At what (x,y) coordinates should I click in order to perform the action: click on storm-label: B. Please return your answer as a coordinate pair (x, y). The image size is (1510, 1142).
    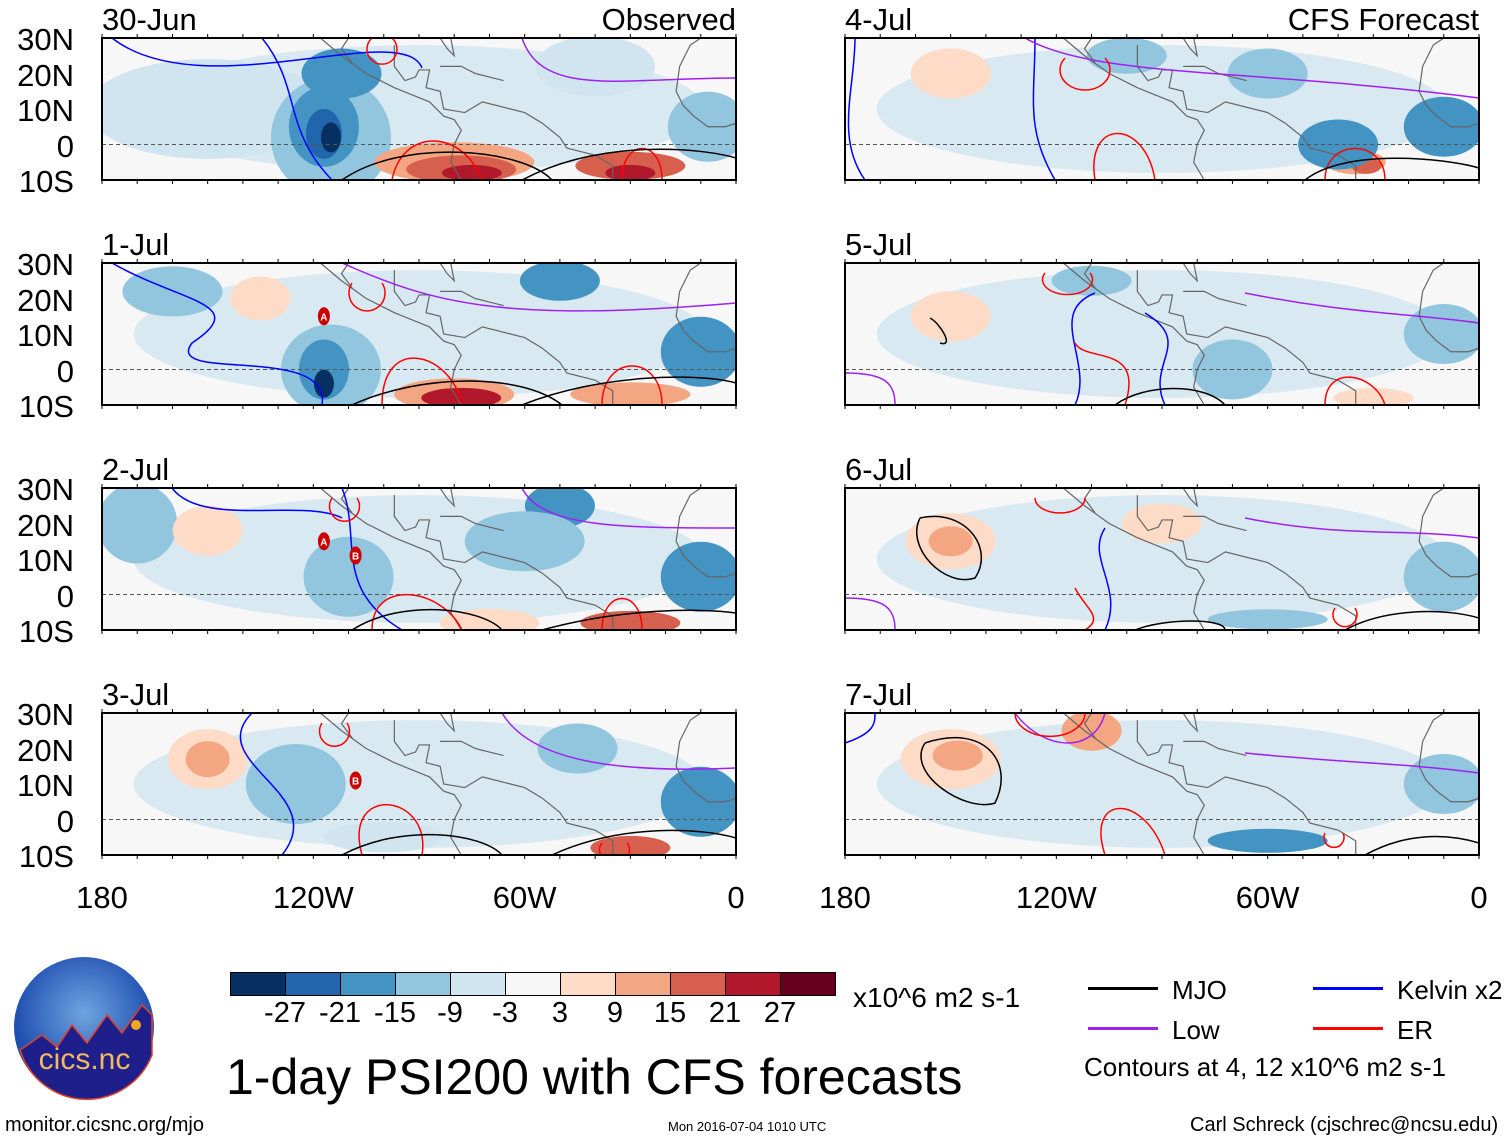
    Looking at the image, I should click on (355, 556).